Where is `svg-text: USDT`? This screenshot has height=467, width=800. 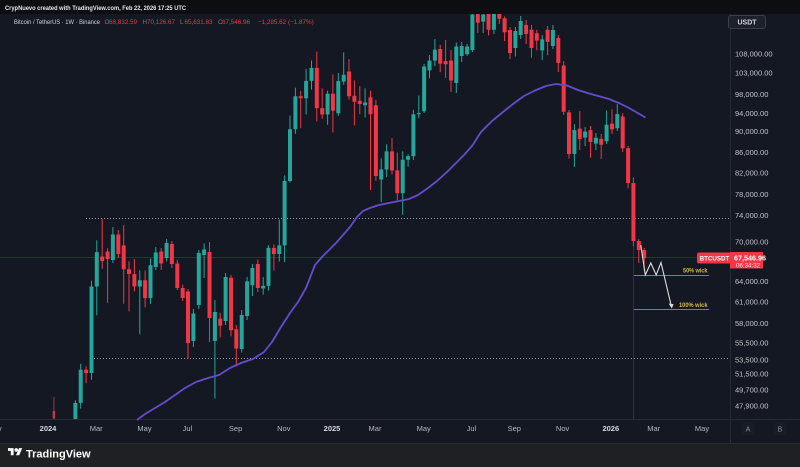 svg-text: USDT is located at coordinates (747, 23).